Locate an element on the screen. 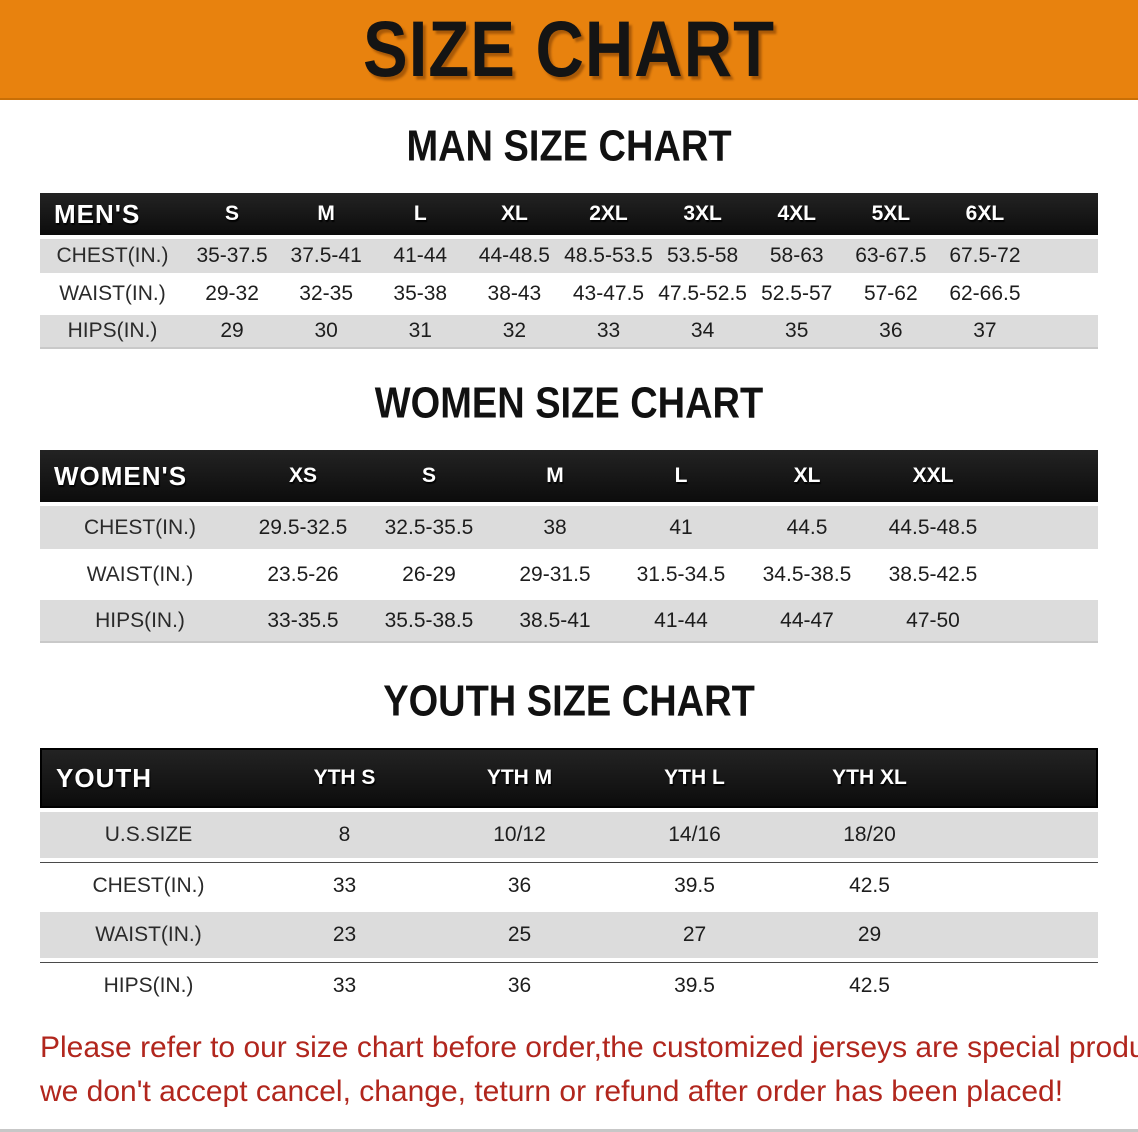 The height and width of the screenshot is (1132, 1138). banner-title: SIZE CHART is located at coordinates (569, 49).